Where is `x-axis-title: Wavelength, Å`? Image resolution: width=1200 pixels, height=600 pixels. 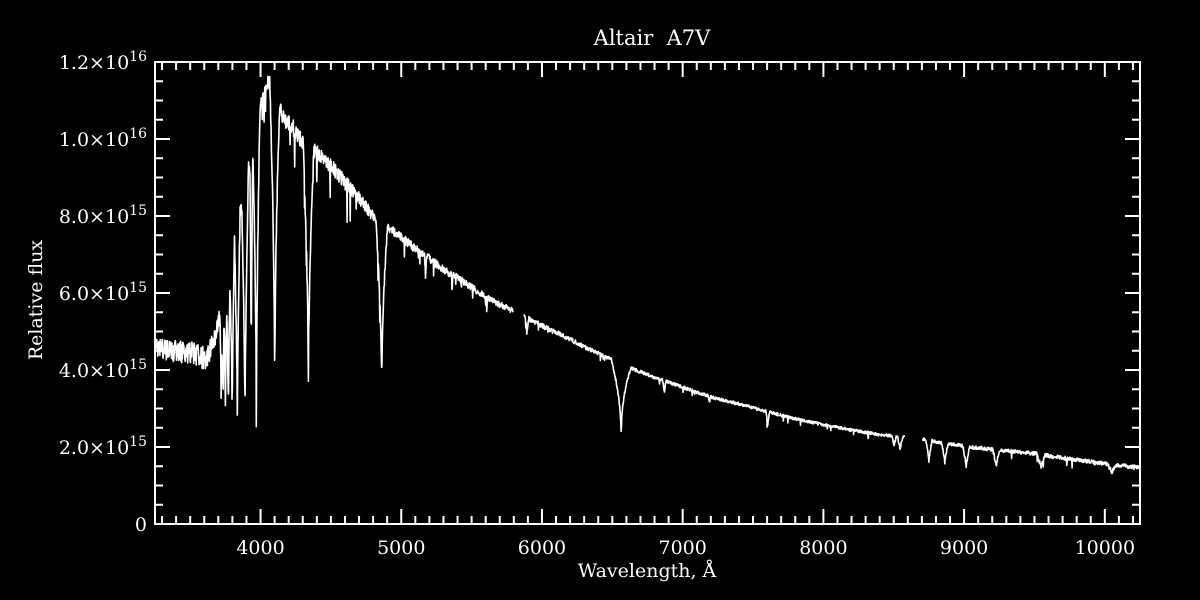
x-axis-title: Wavelength, Å is located at coordinates (647, 571).